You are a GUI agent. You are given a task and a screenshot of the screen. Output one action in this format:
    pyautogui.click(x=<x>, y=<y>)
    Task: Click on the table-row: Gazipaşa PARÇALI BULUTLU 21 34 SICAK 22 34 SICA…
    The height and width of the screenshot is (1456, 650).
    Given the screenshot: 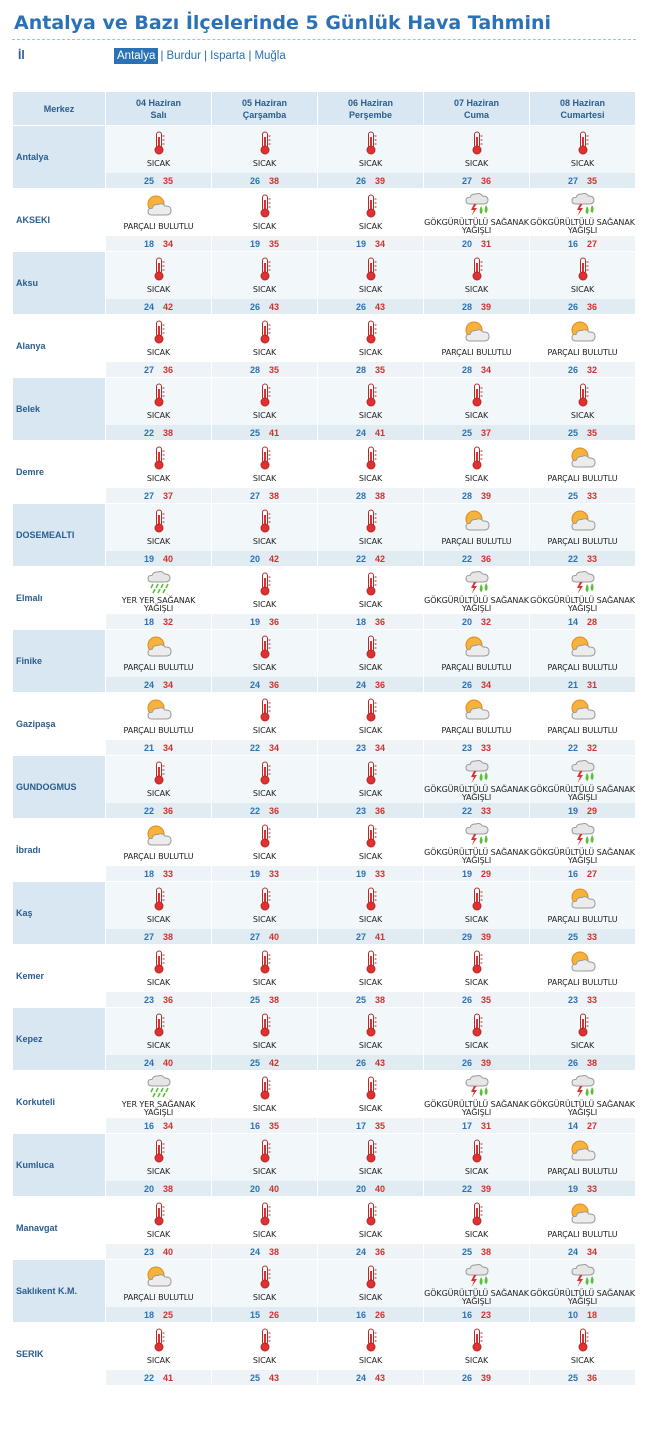 What is the action you would take?
    pyautogui.click(x=324, y=724)
    